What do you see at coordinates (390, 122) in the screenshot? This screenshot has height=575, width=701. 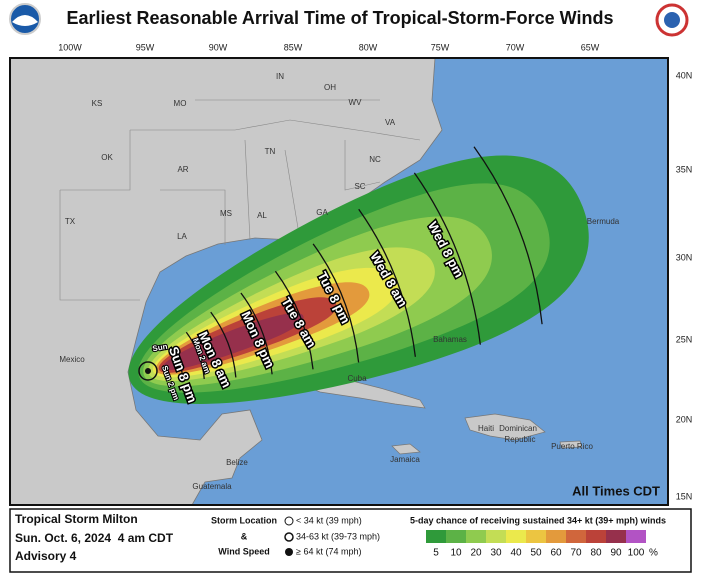 I see `place-label: VA` at bounding box center [390, 122].